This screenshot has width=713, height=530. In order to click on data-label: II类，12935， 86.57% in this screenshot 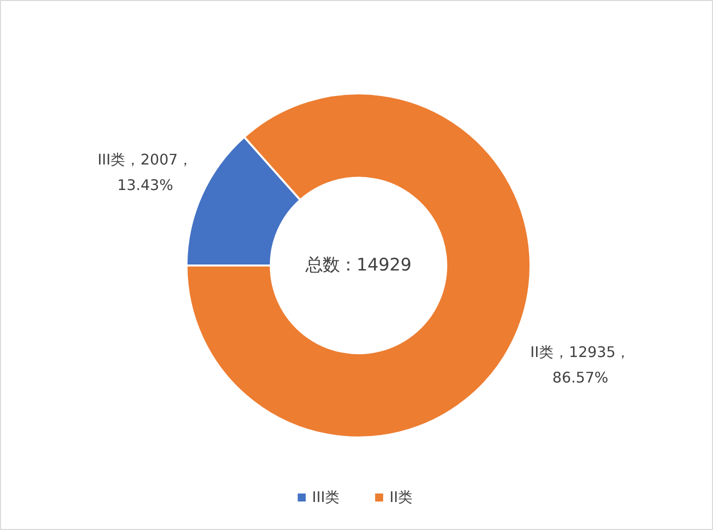, I will do `click(580, 365)`.